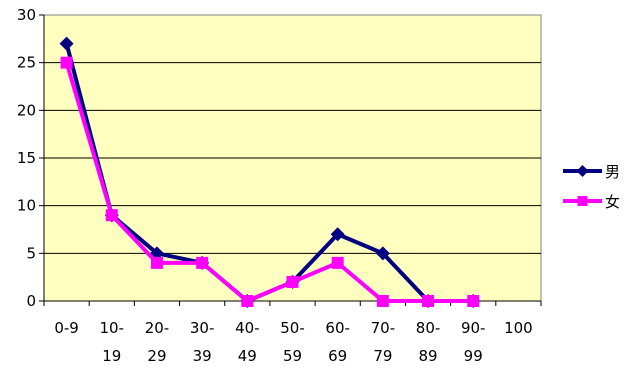  I want to click on x-tick-label: 40-49, so click(247, 342).